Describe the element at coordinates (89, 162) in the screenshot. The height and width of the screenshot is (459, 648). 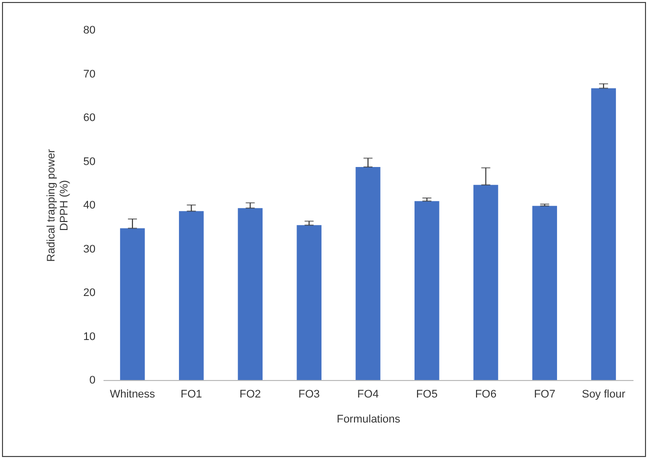
I see `y-tick-label: 50` at that location.